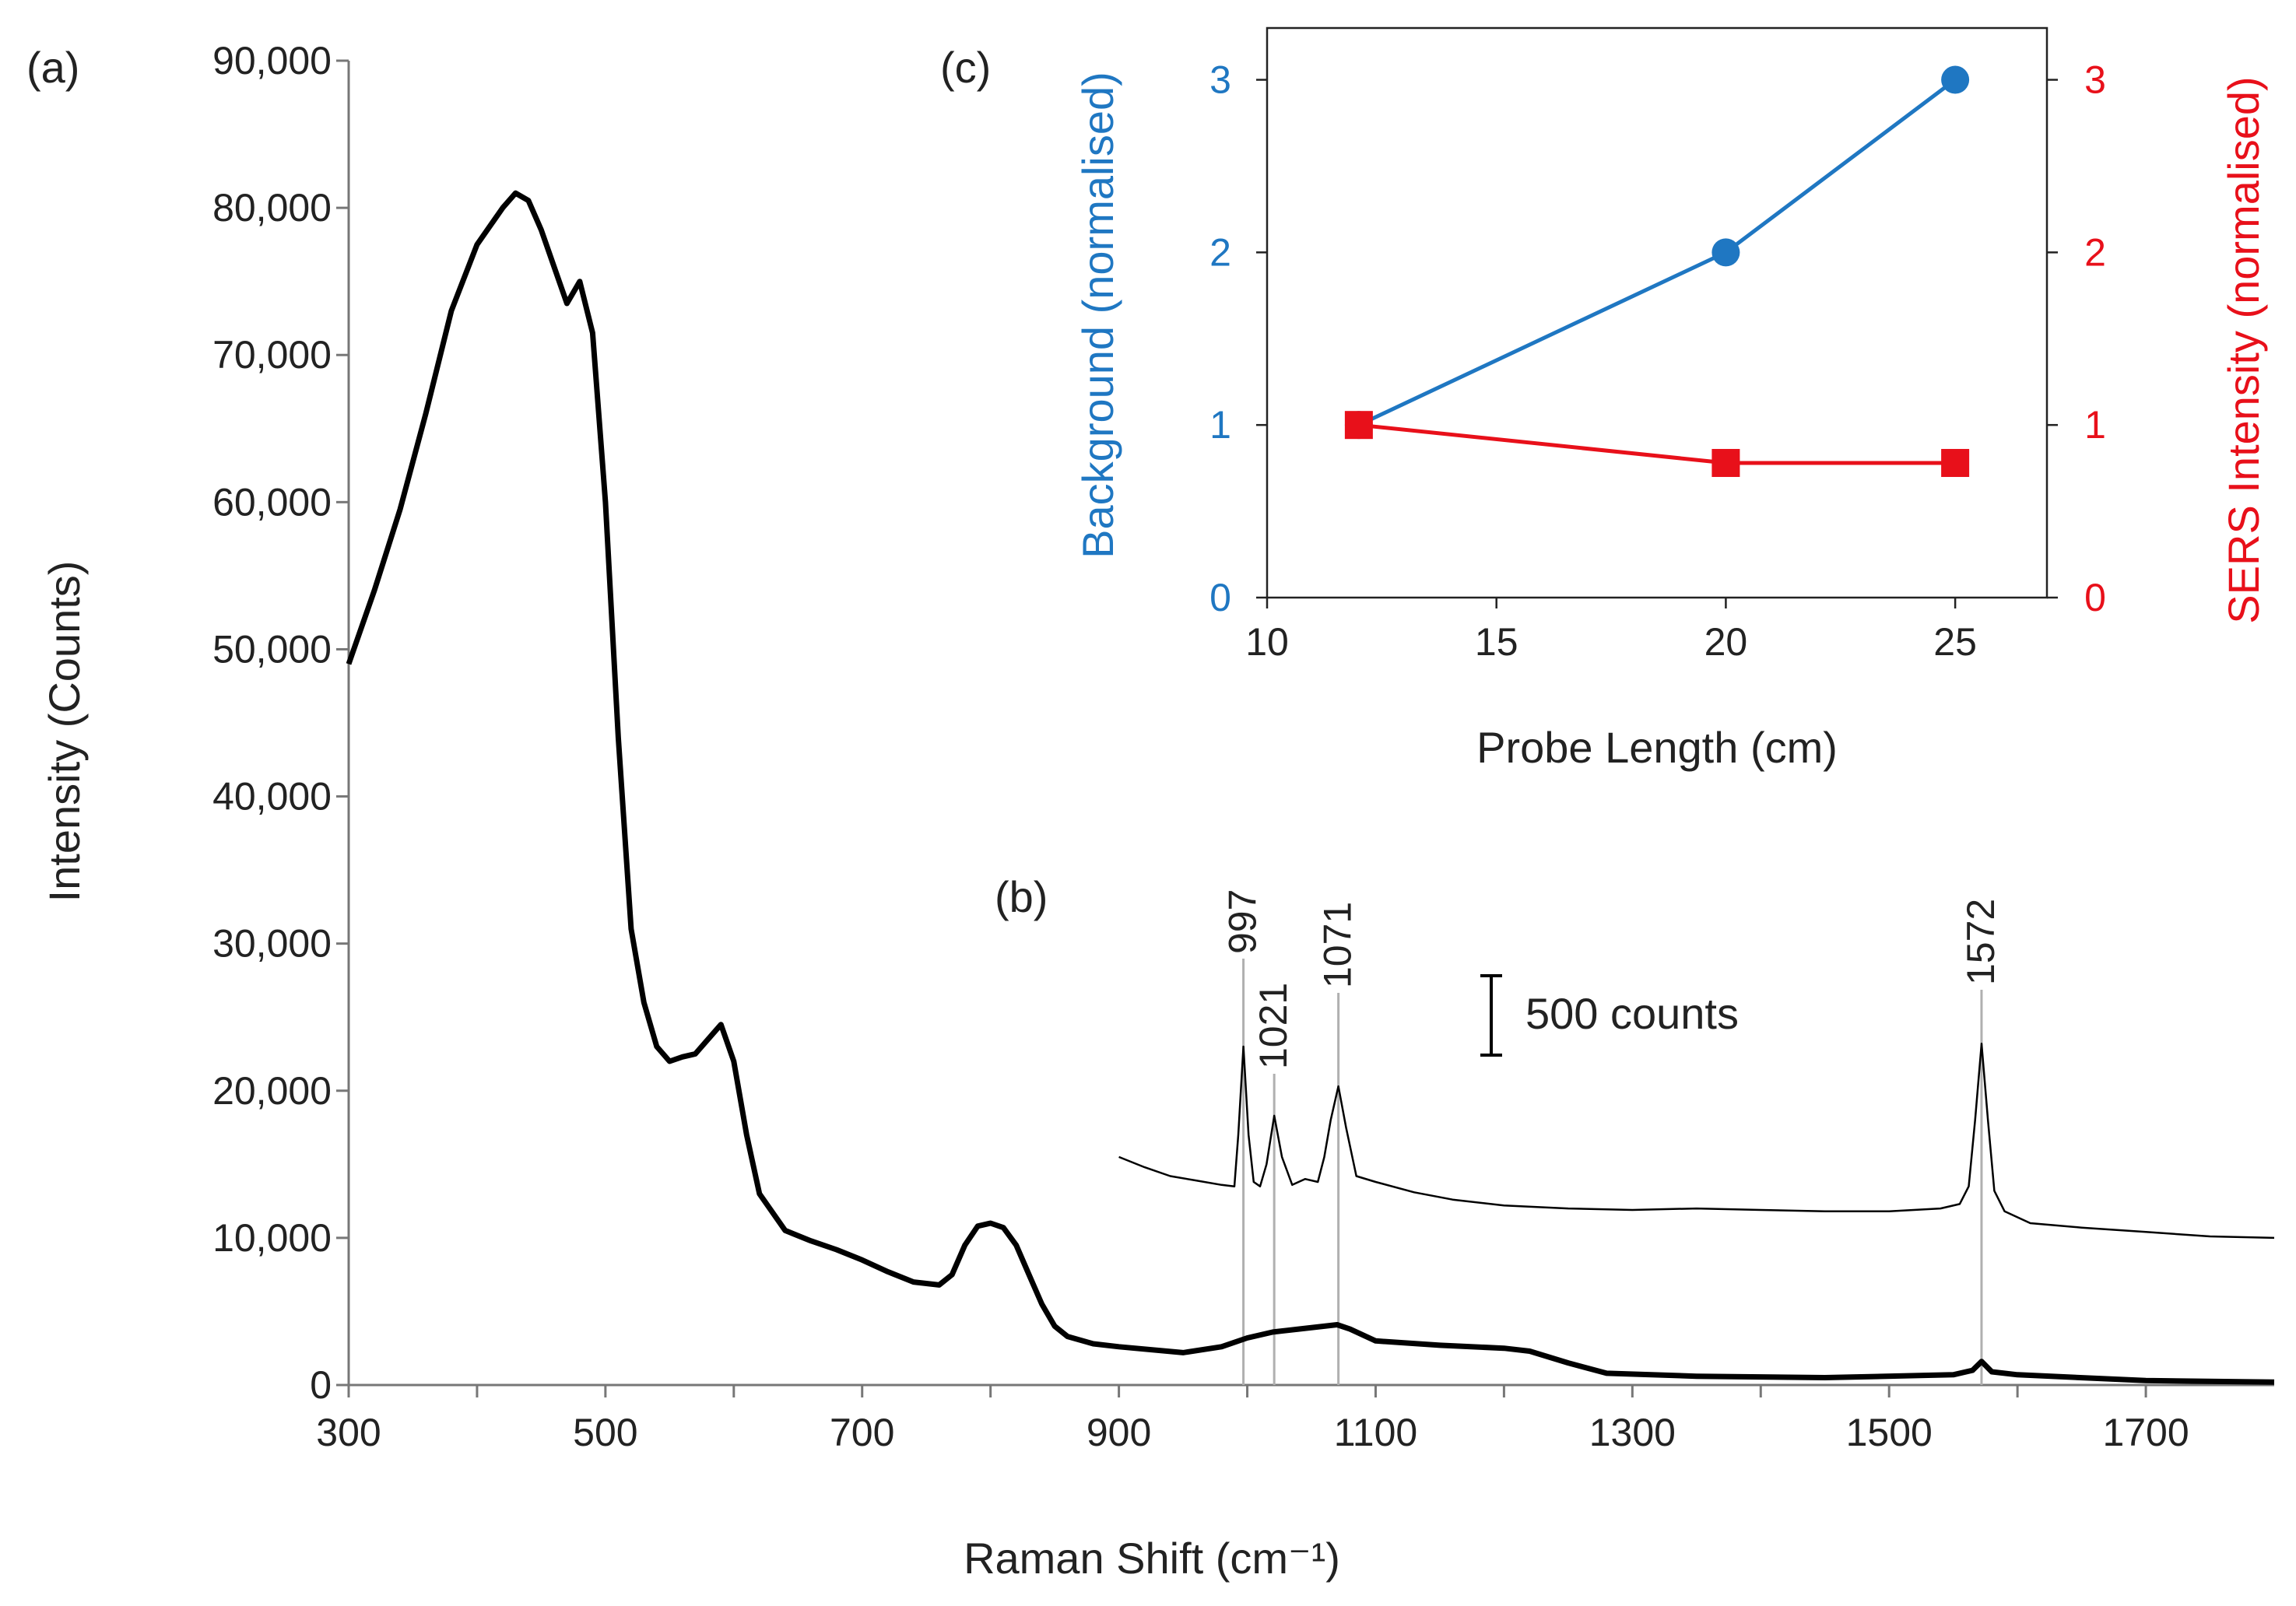 The height and width of the screenshot is (1606, 2296). Describe the element at coordinates (272, 944) in the screenshot. I see `main-y-tick-label: 30,000` at that location.